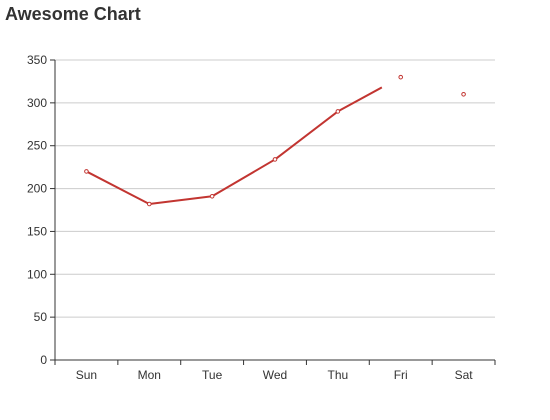  What do you see at coordinates (212, 375) in the screenshot?
I see `x-tick-label: Tue` at bounding box center [212, 375].